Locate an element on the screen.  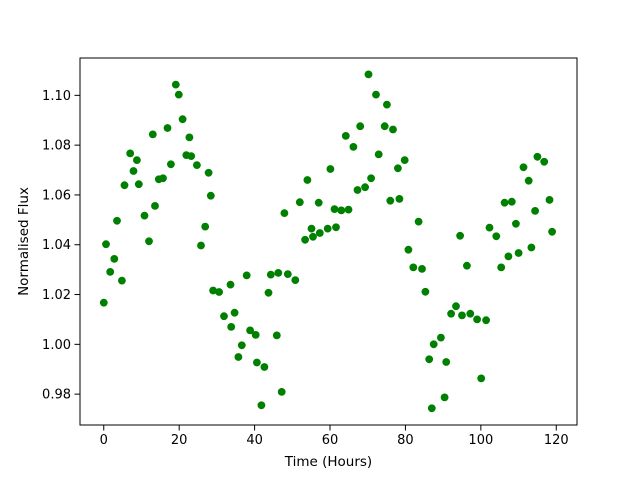
x-tick-label: 100 is located at coordinates (480, 440).